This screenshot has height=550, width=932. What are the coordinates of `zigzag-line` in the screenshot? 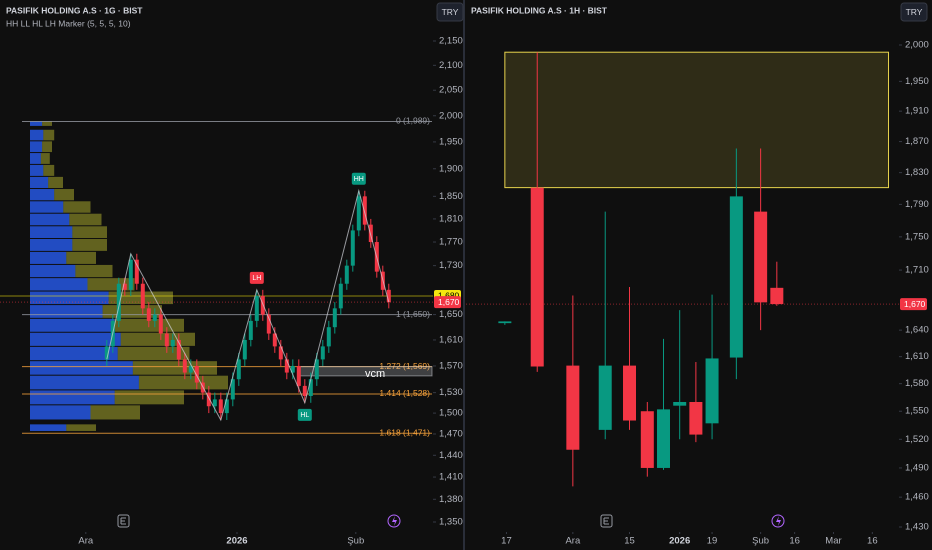 It's located at (248, 305).